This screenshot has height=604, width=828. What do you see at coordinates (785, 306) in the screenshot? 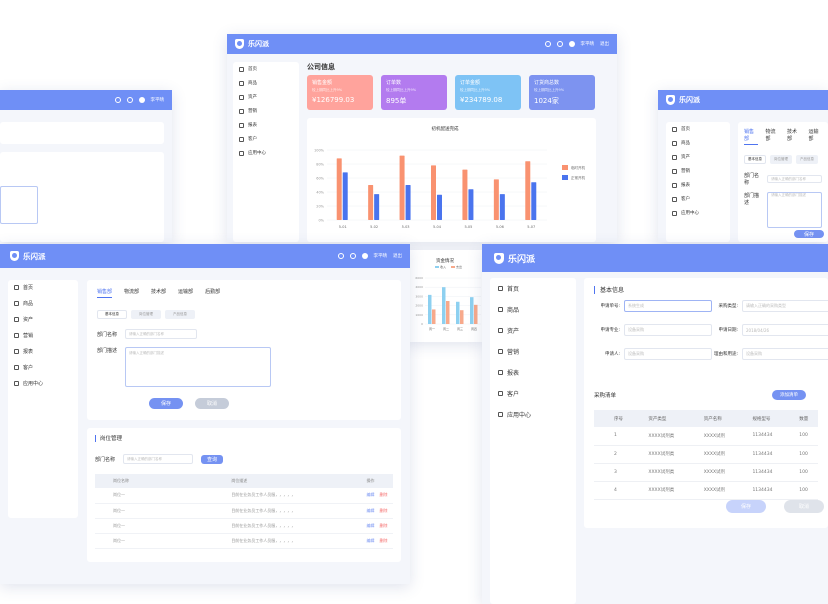
I see `field-input: 请输入正确的采购类型` at bounding box center [785, 306].